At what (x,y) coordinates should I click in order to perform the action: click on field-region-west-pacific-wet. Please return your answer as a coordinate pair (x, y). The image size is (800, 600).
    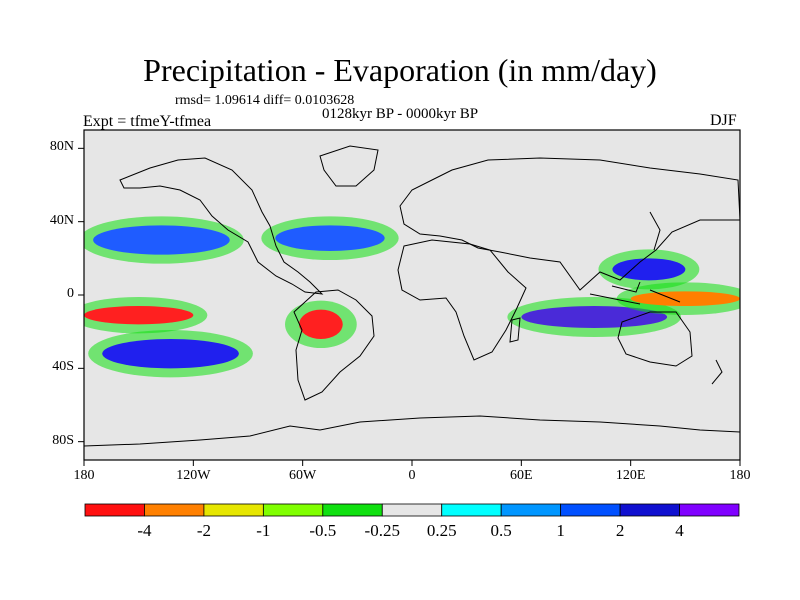
    Looking at the image, I should click on (649, 269).